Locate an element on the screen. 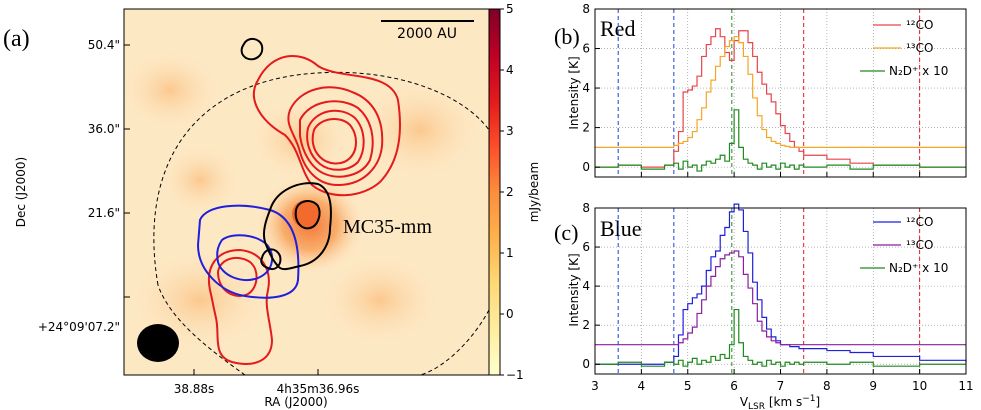 This screenshot has width=981, height=410. colorbar-tick: 4 is located at coordinates (510, 70).